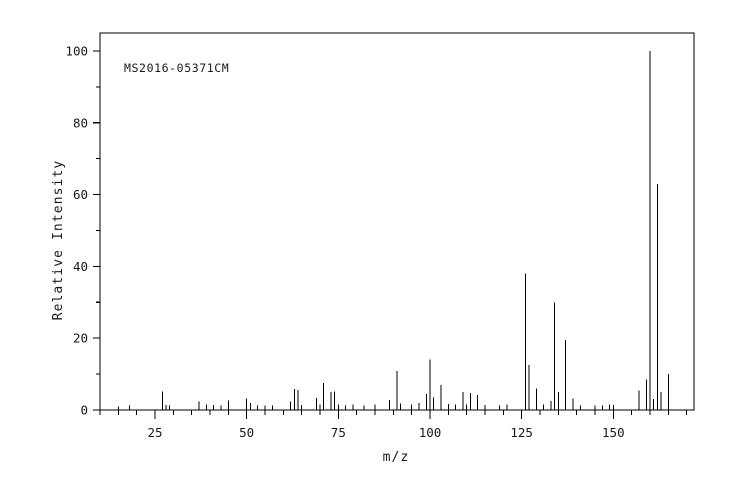 Image resolution: width=747 pixels, height=500 pixels. I want to click on y-axis-title: Relative Intensity, so click(58, 240).